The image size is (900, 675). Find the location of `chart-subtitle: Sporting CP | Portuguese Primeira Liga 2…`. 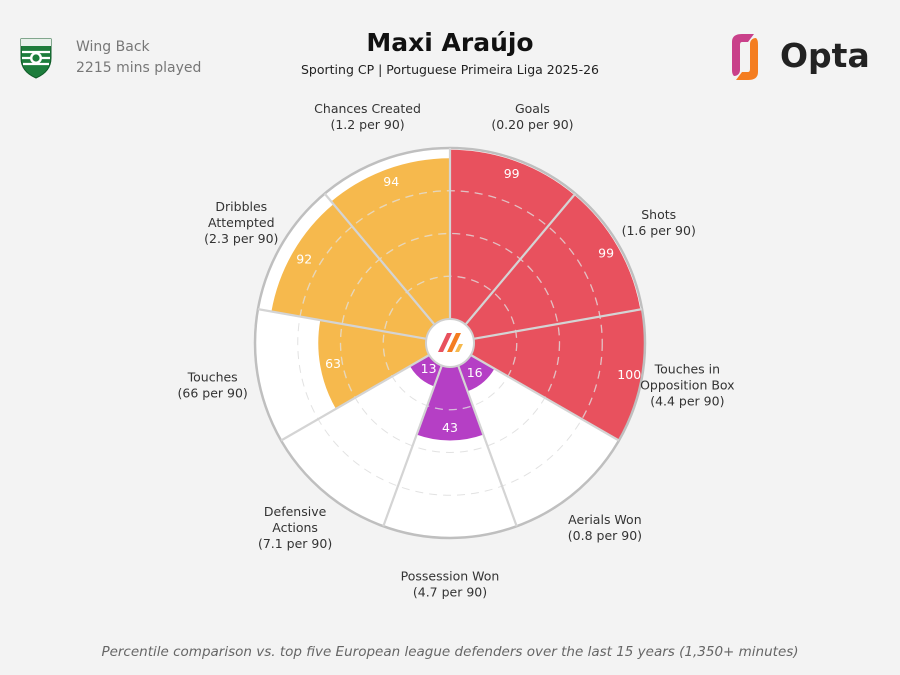

chart-subtitle: Sporting CP | Portuguese Primeira Liga 2… is located at coordinates (450, 69).